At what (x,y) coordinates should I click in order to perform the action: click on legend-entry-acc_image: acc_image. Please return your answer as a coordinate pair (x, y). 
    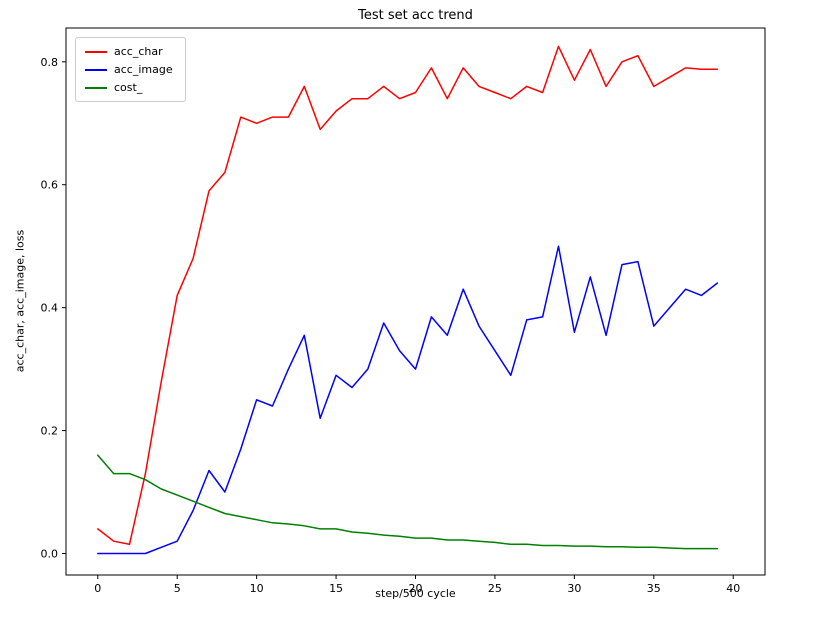
    Looking at the image, I should click on (129, 69).